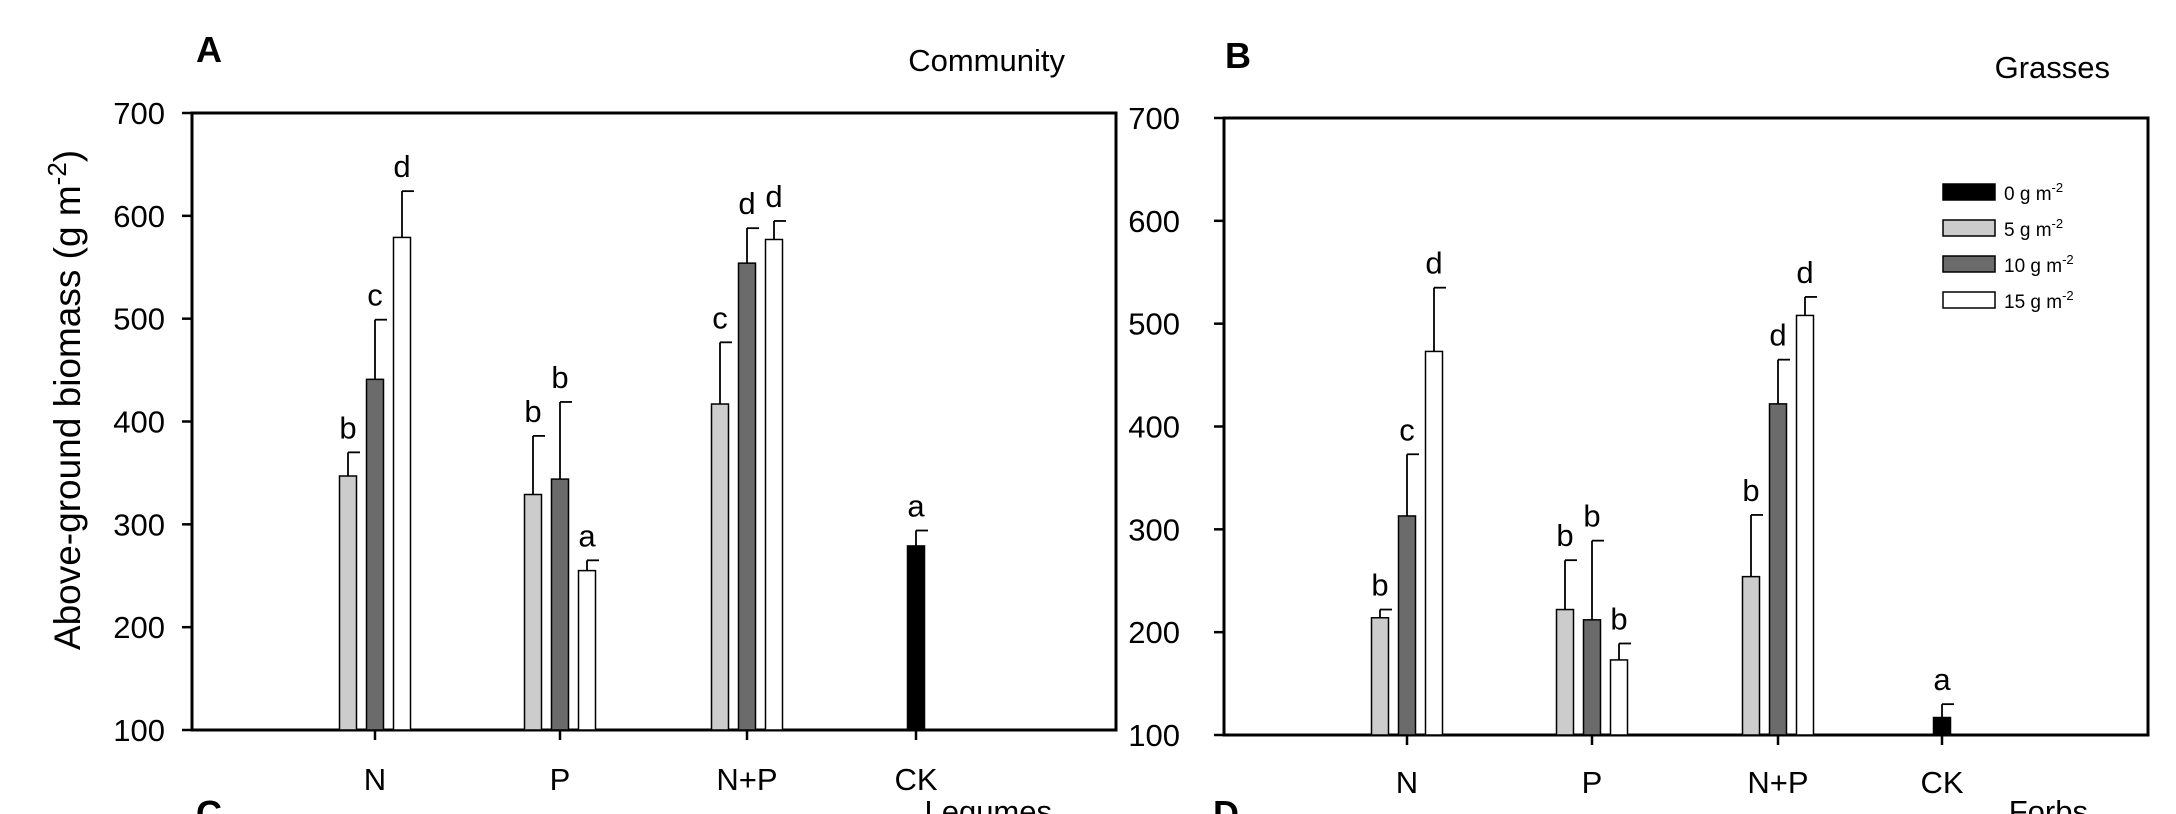  I want to click on panel-c-letter: C, so click(209, 803).